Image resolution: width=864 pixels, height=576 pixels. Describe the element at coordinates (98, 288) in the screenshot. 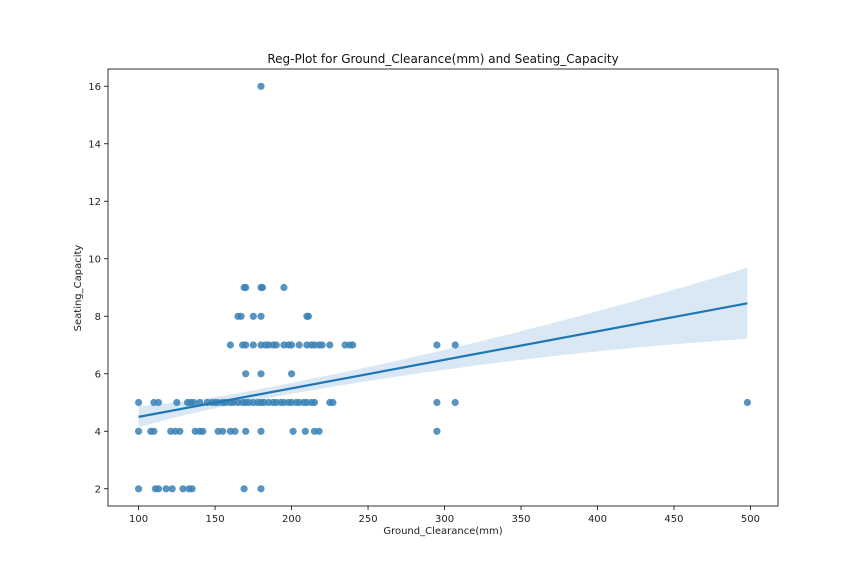

I see `y-axis-ticks: 2 4 6 8 10 12 14 16` at that location.